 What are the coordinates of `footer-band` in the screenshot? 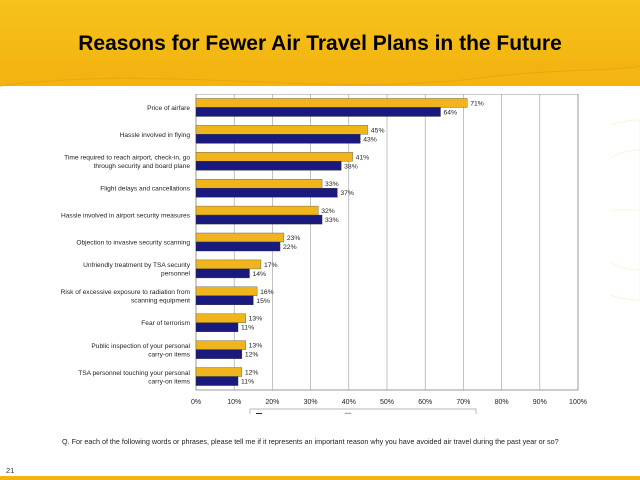 It's located at (320, 478).